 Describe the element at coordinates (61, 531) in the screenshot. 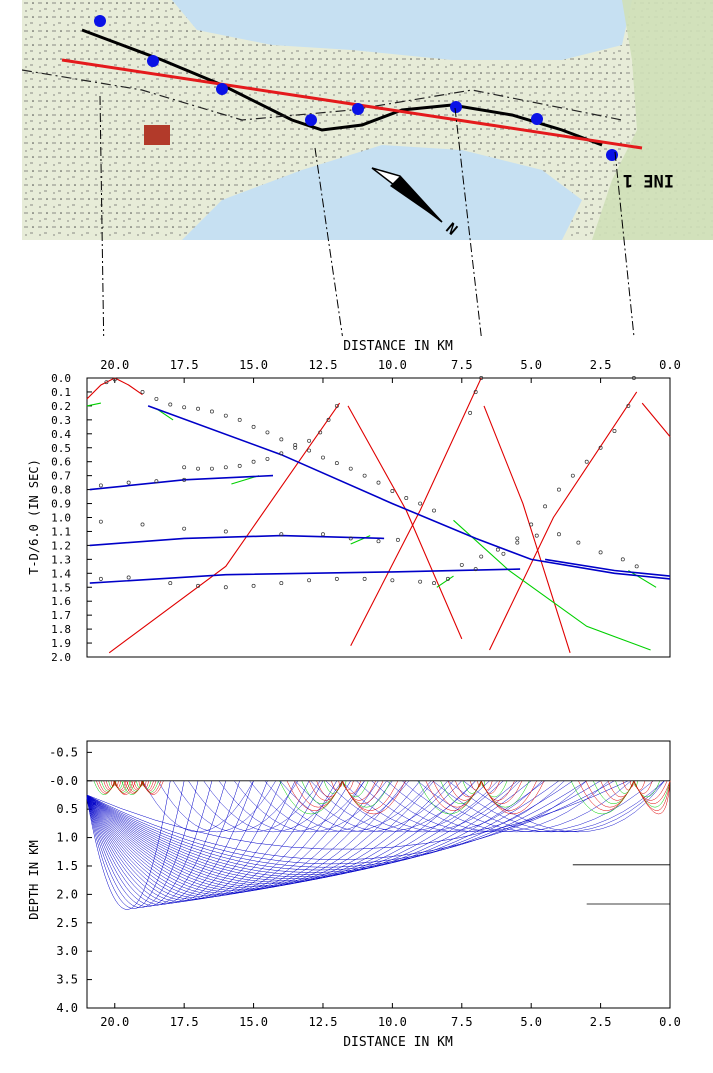

I see `y-tick-label: 1.1` at that location.